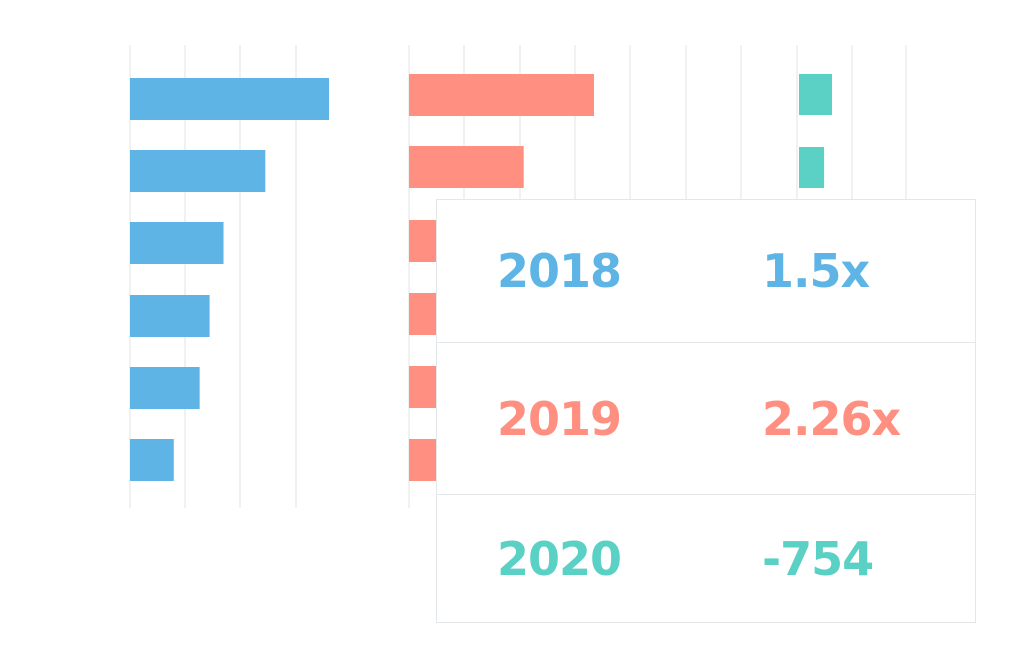  Describe the element at coordinates (559, 559) in the screenshot. I see `legend-year: 2020` at that location.